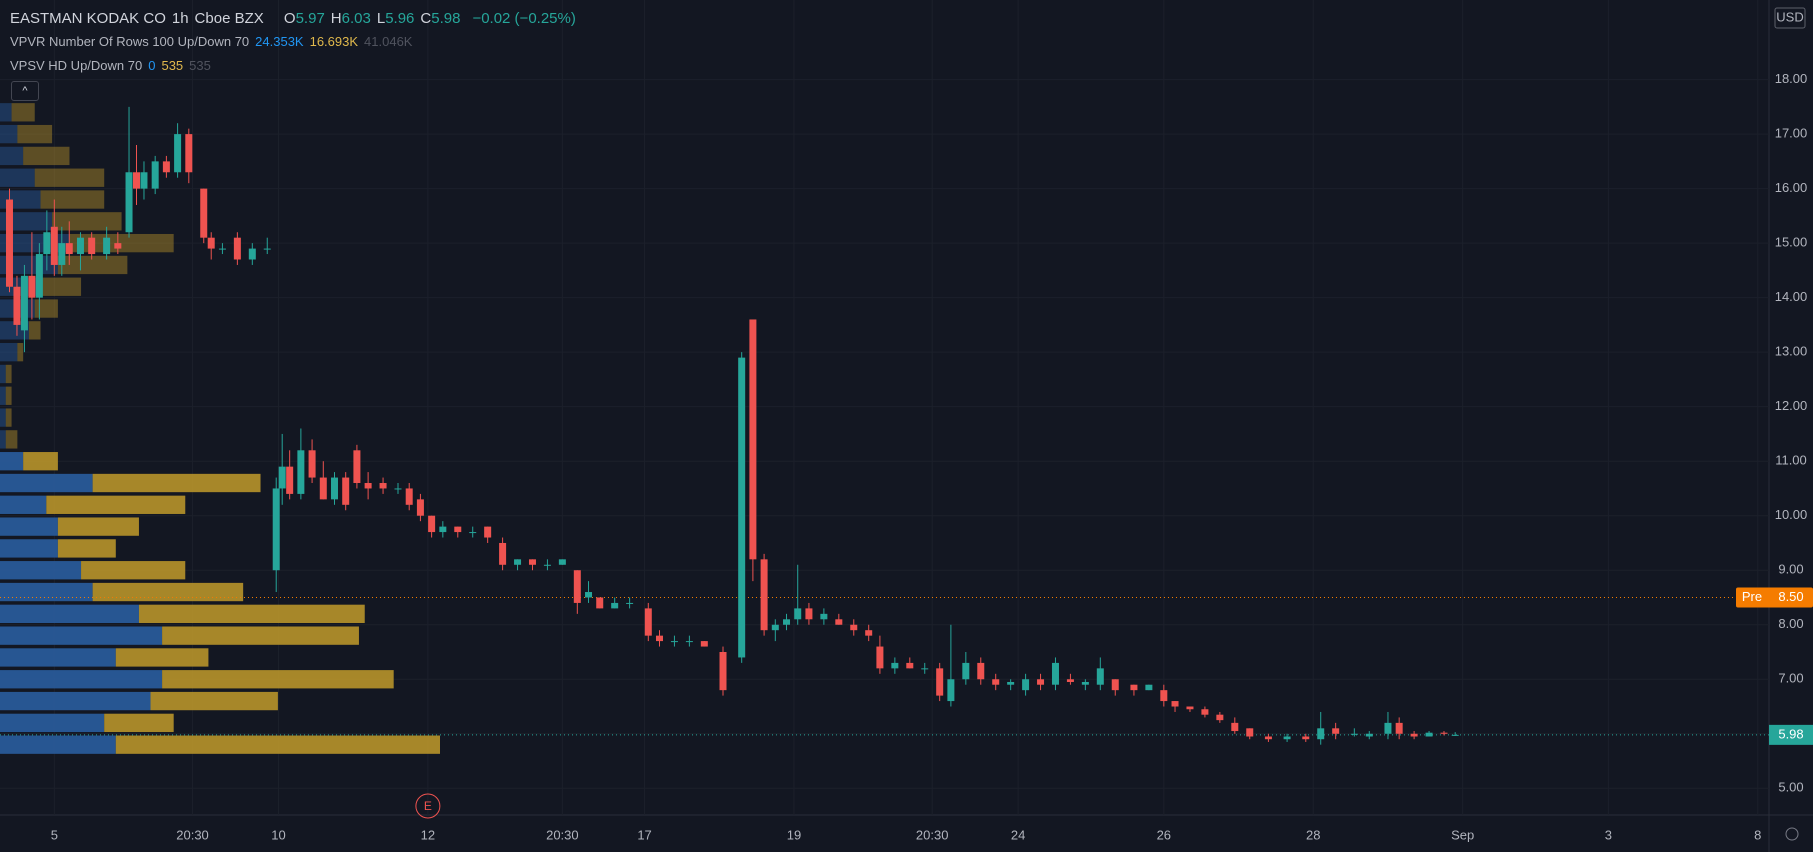 This screenshot has width=1813, height=852. I want to click on indicator-vpsv: VPSV HD Up/Down 70 0 535 535, so click(113, 65).